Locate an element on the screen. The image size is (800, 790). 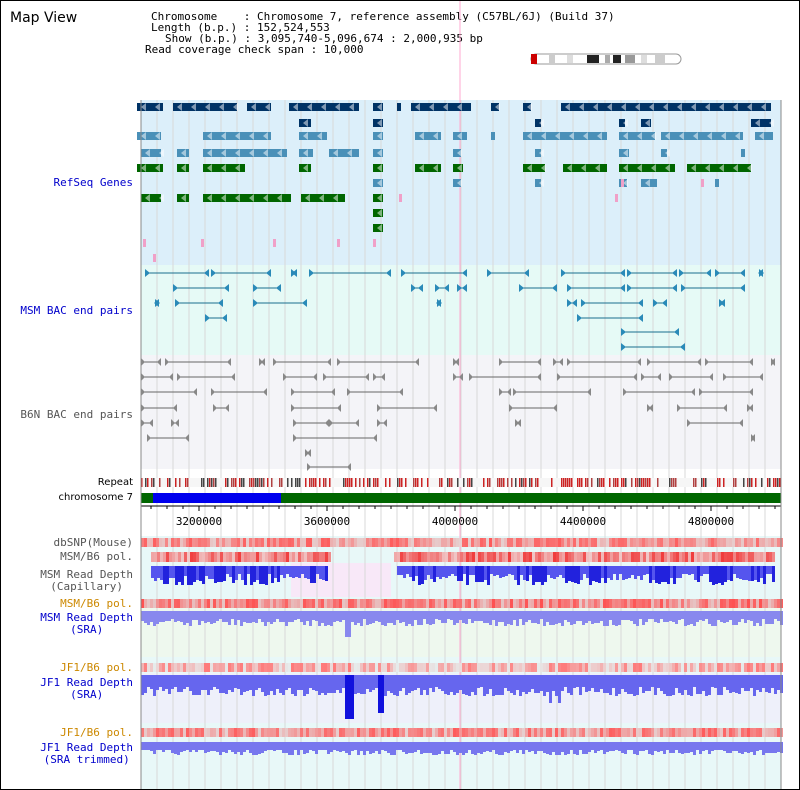
label-jf1-depth-sra: JF1 Read Depth (SRA) is located at coordinates (86, 688).